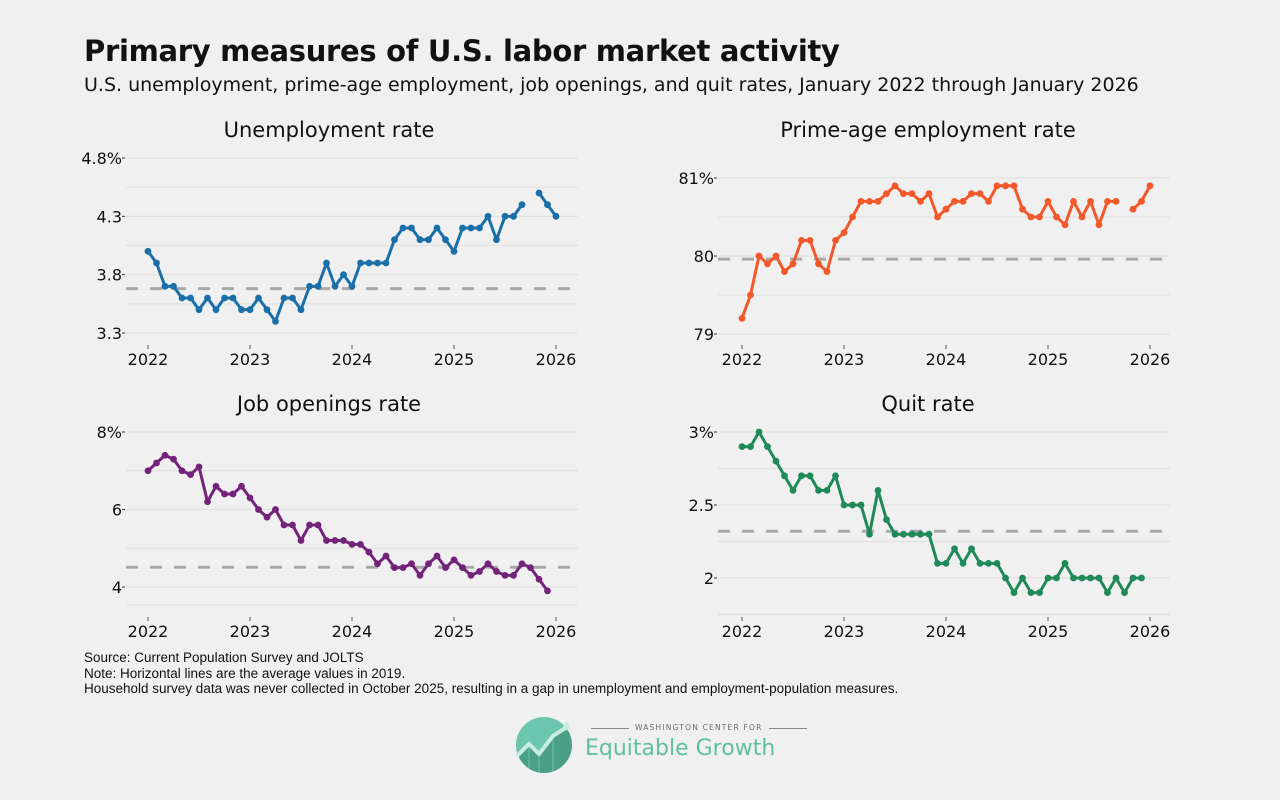 The width and height of the screenshot is (1280, 800). I want to click on y-tick-label: 2.5, so click(701, 505).